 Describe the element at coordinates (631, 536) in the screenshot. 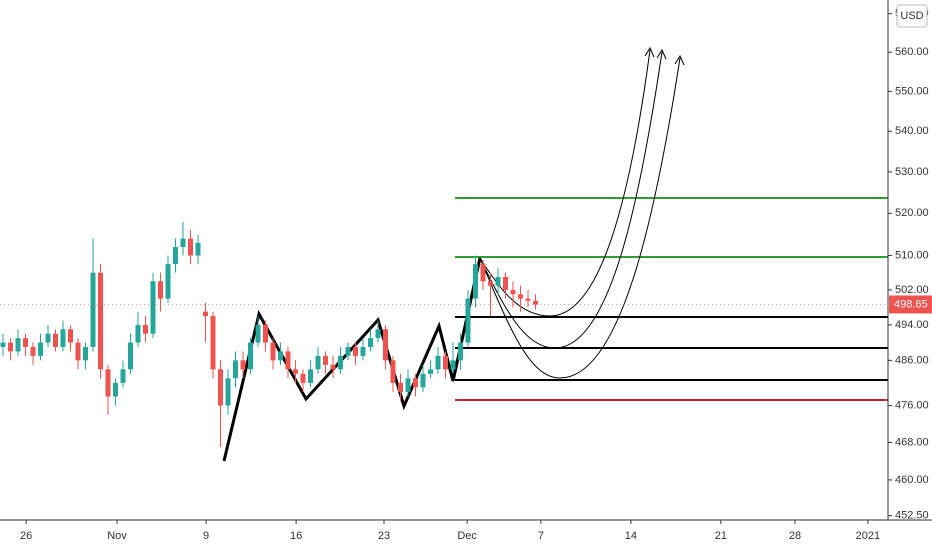

I see `x-tick-label: 14` at that location.